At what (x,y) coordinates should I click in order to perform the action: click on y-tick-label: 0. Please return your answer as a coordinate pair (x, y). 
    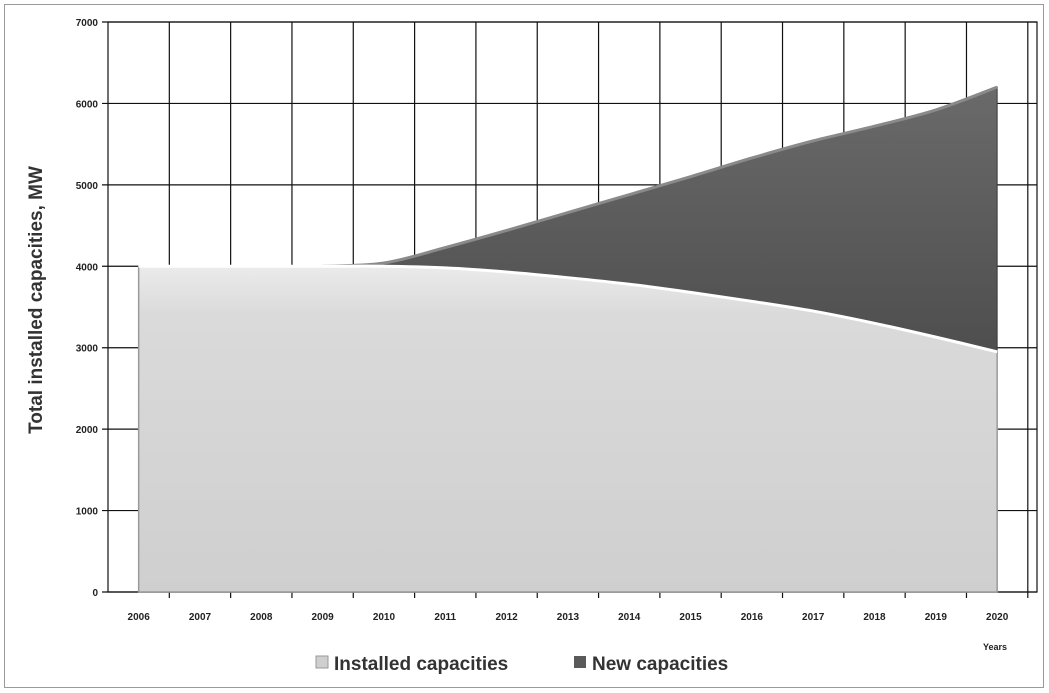
    Looking at the image, I should click on (95, 593).